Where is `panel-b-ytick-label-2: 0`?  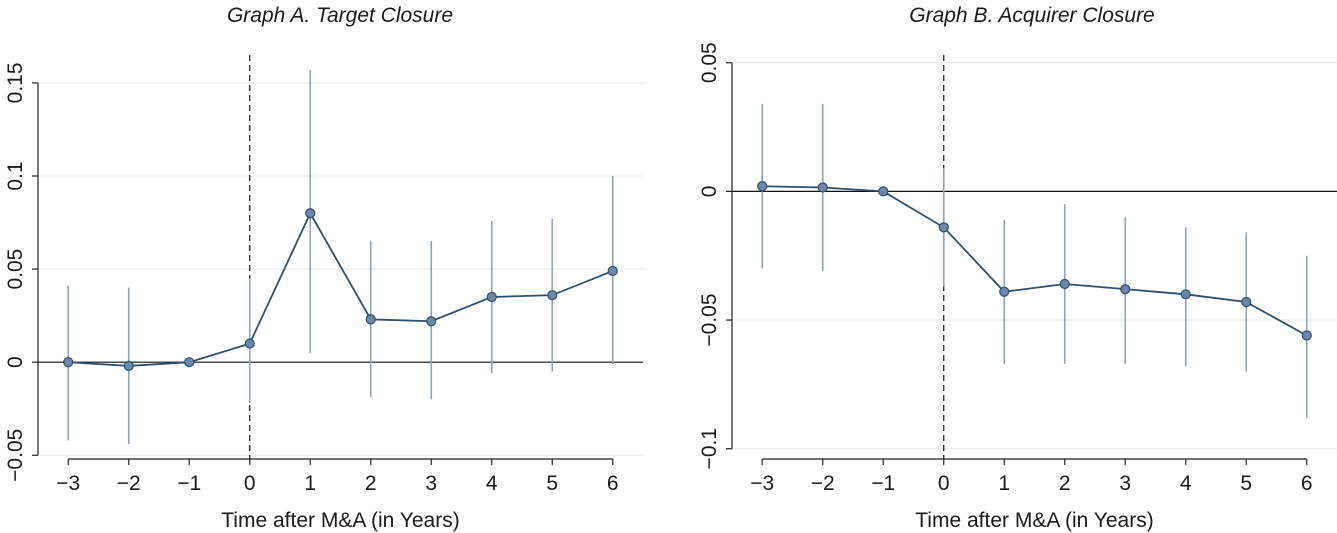 panel-b-ytick-label-2: 0 is located at coordinates (709, 192).